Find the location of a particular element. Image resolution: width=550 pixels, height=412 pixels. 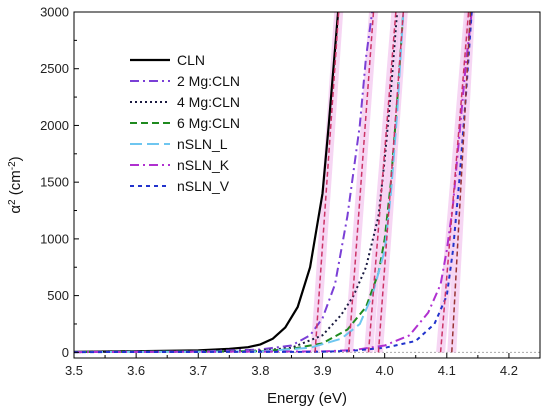

x-tick-label: 3.5 is located at coordinates (74, 370).